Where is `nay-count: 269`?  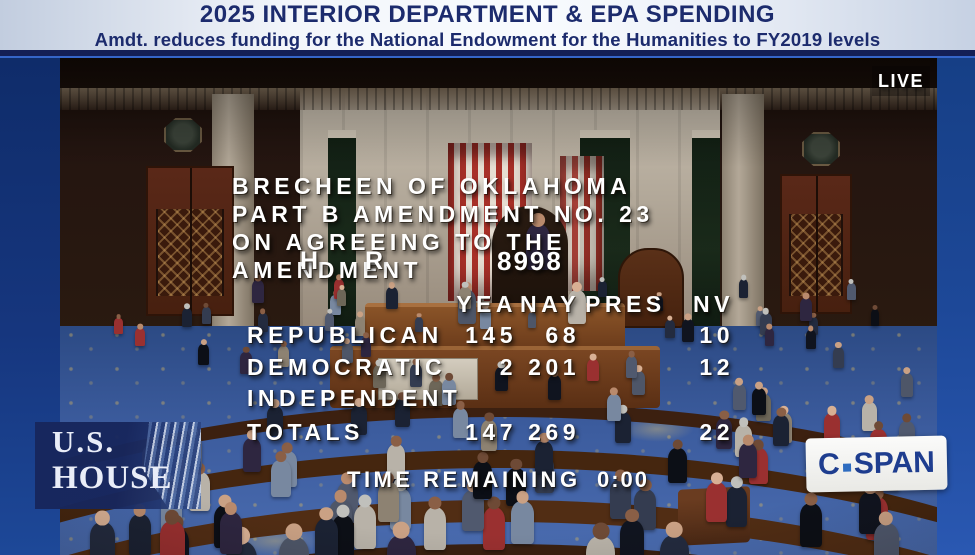
nay-count: 269 is located at coordinates (554, 432).